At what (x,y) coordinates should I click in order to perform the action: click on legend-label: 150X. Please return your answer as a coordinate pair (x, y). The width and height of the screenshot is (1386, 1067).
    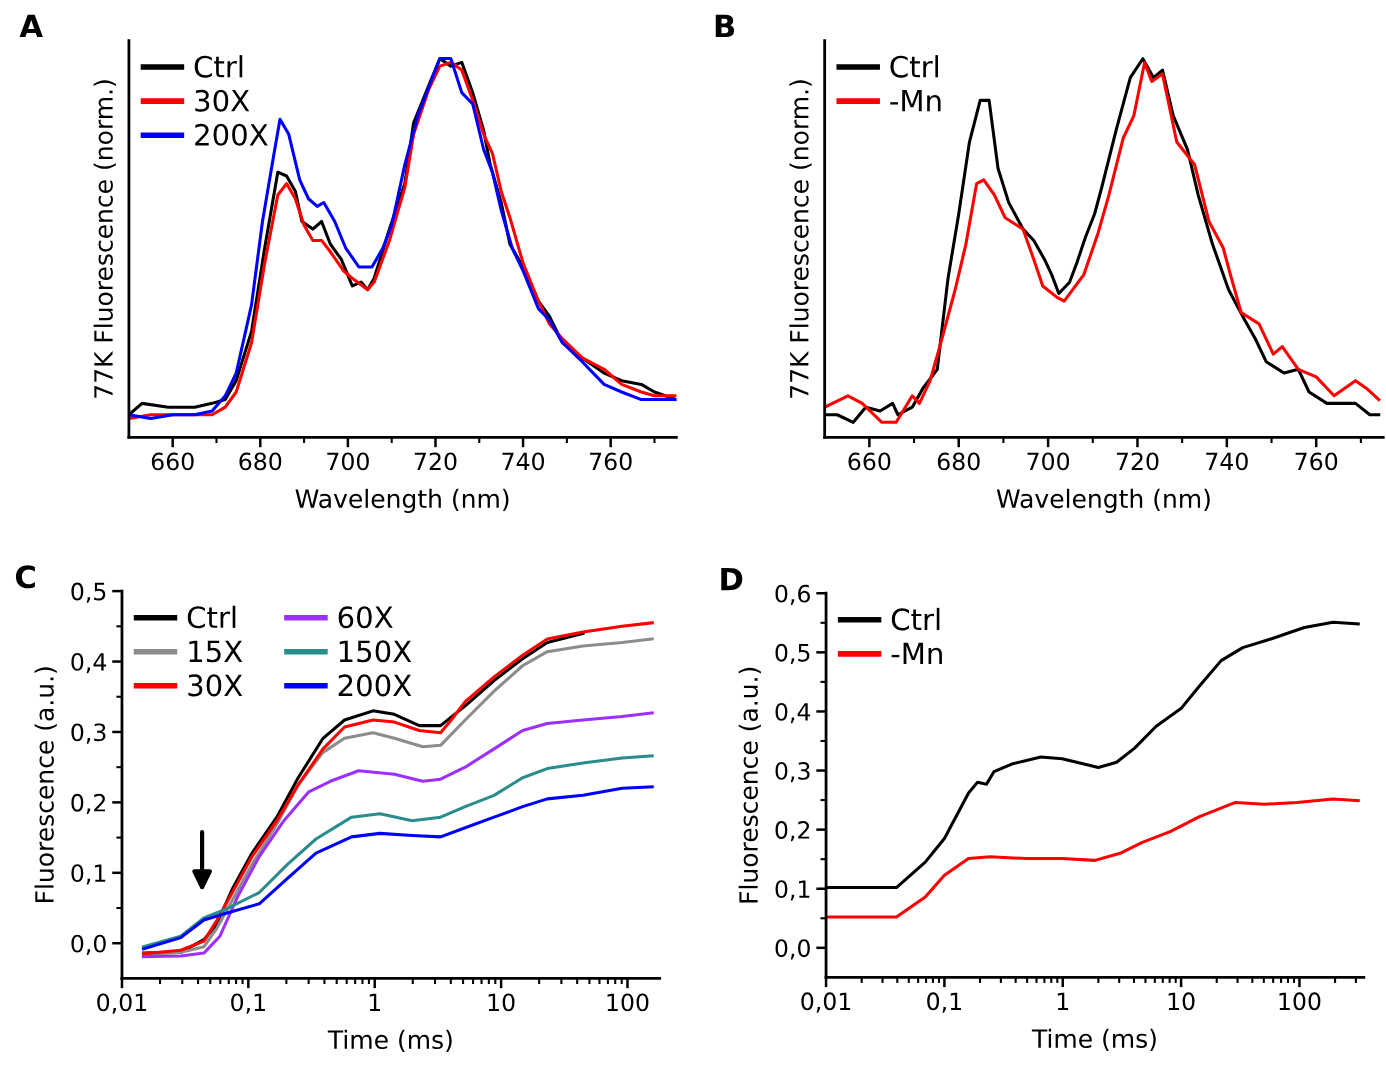
    Looking at the image, I should click on (375, 651).